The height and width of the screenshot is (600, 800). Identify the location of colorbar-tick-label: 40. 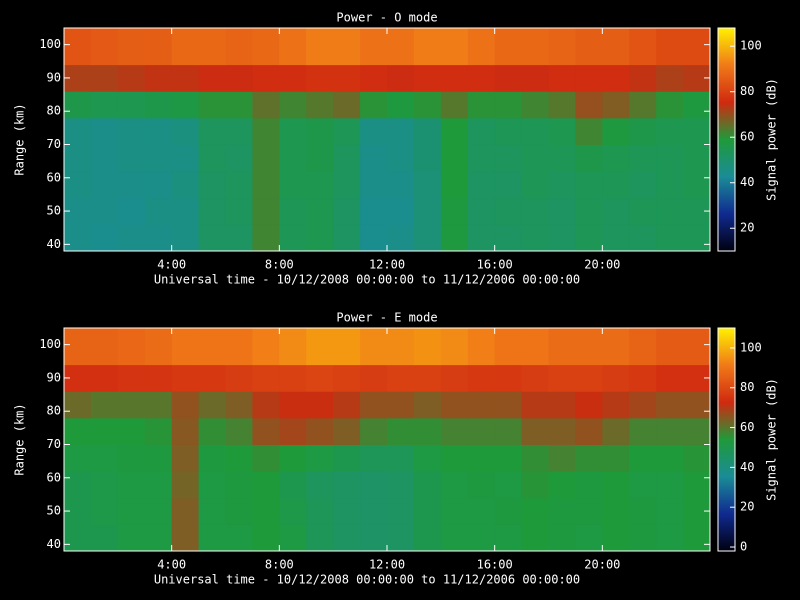
(747, 182).